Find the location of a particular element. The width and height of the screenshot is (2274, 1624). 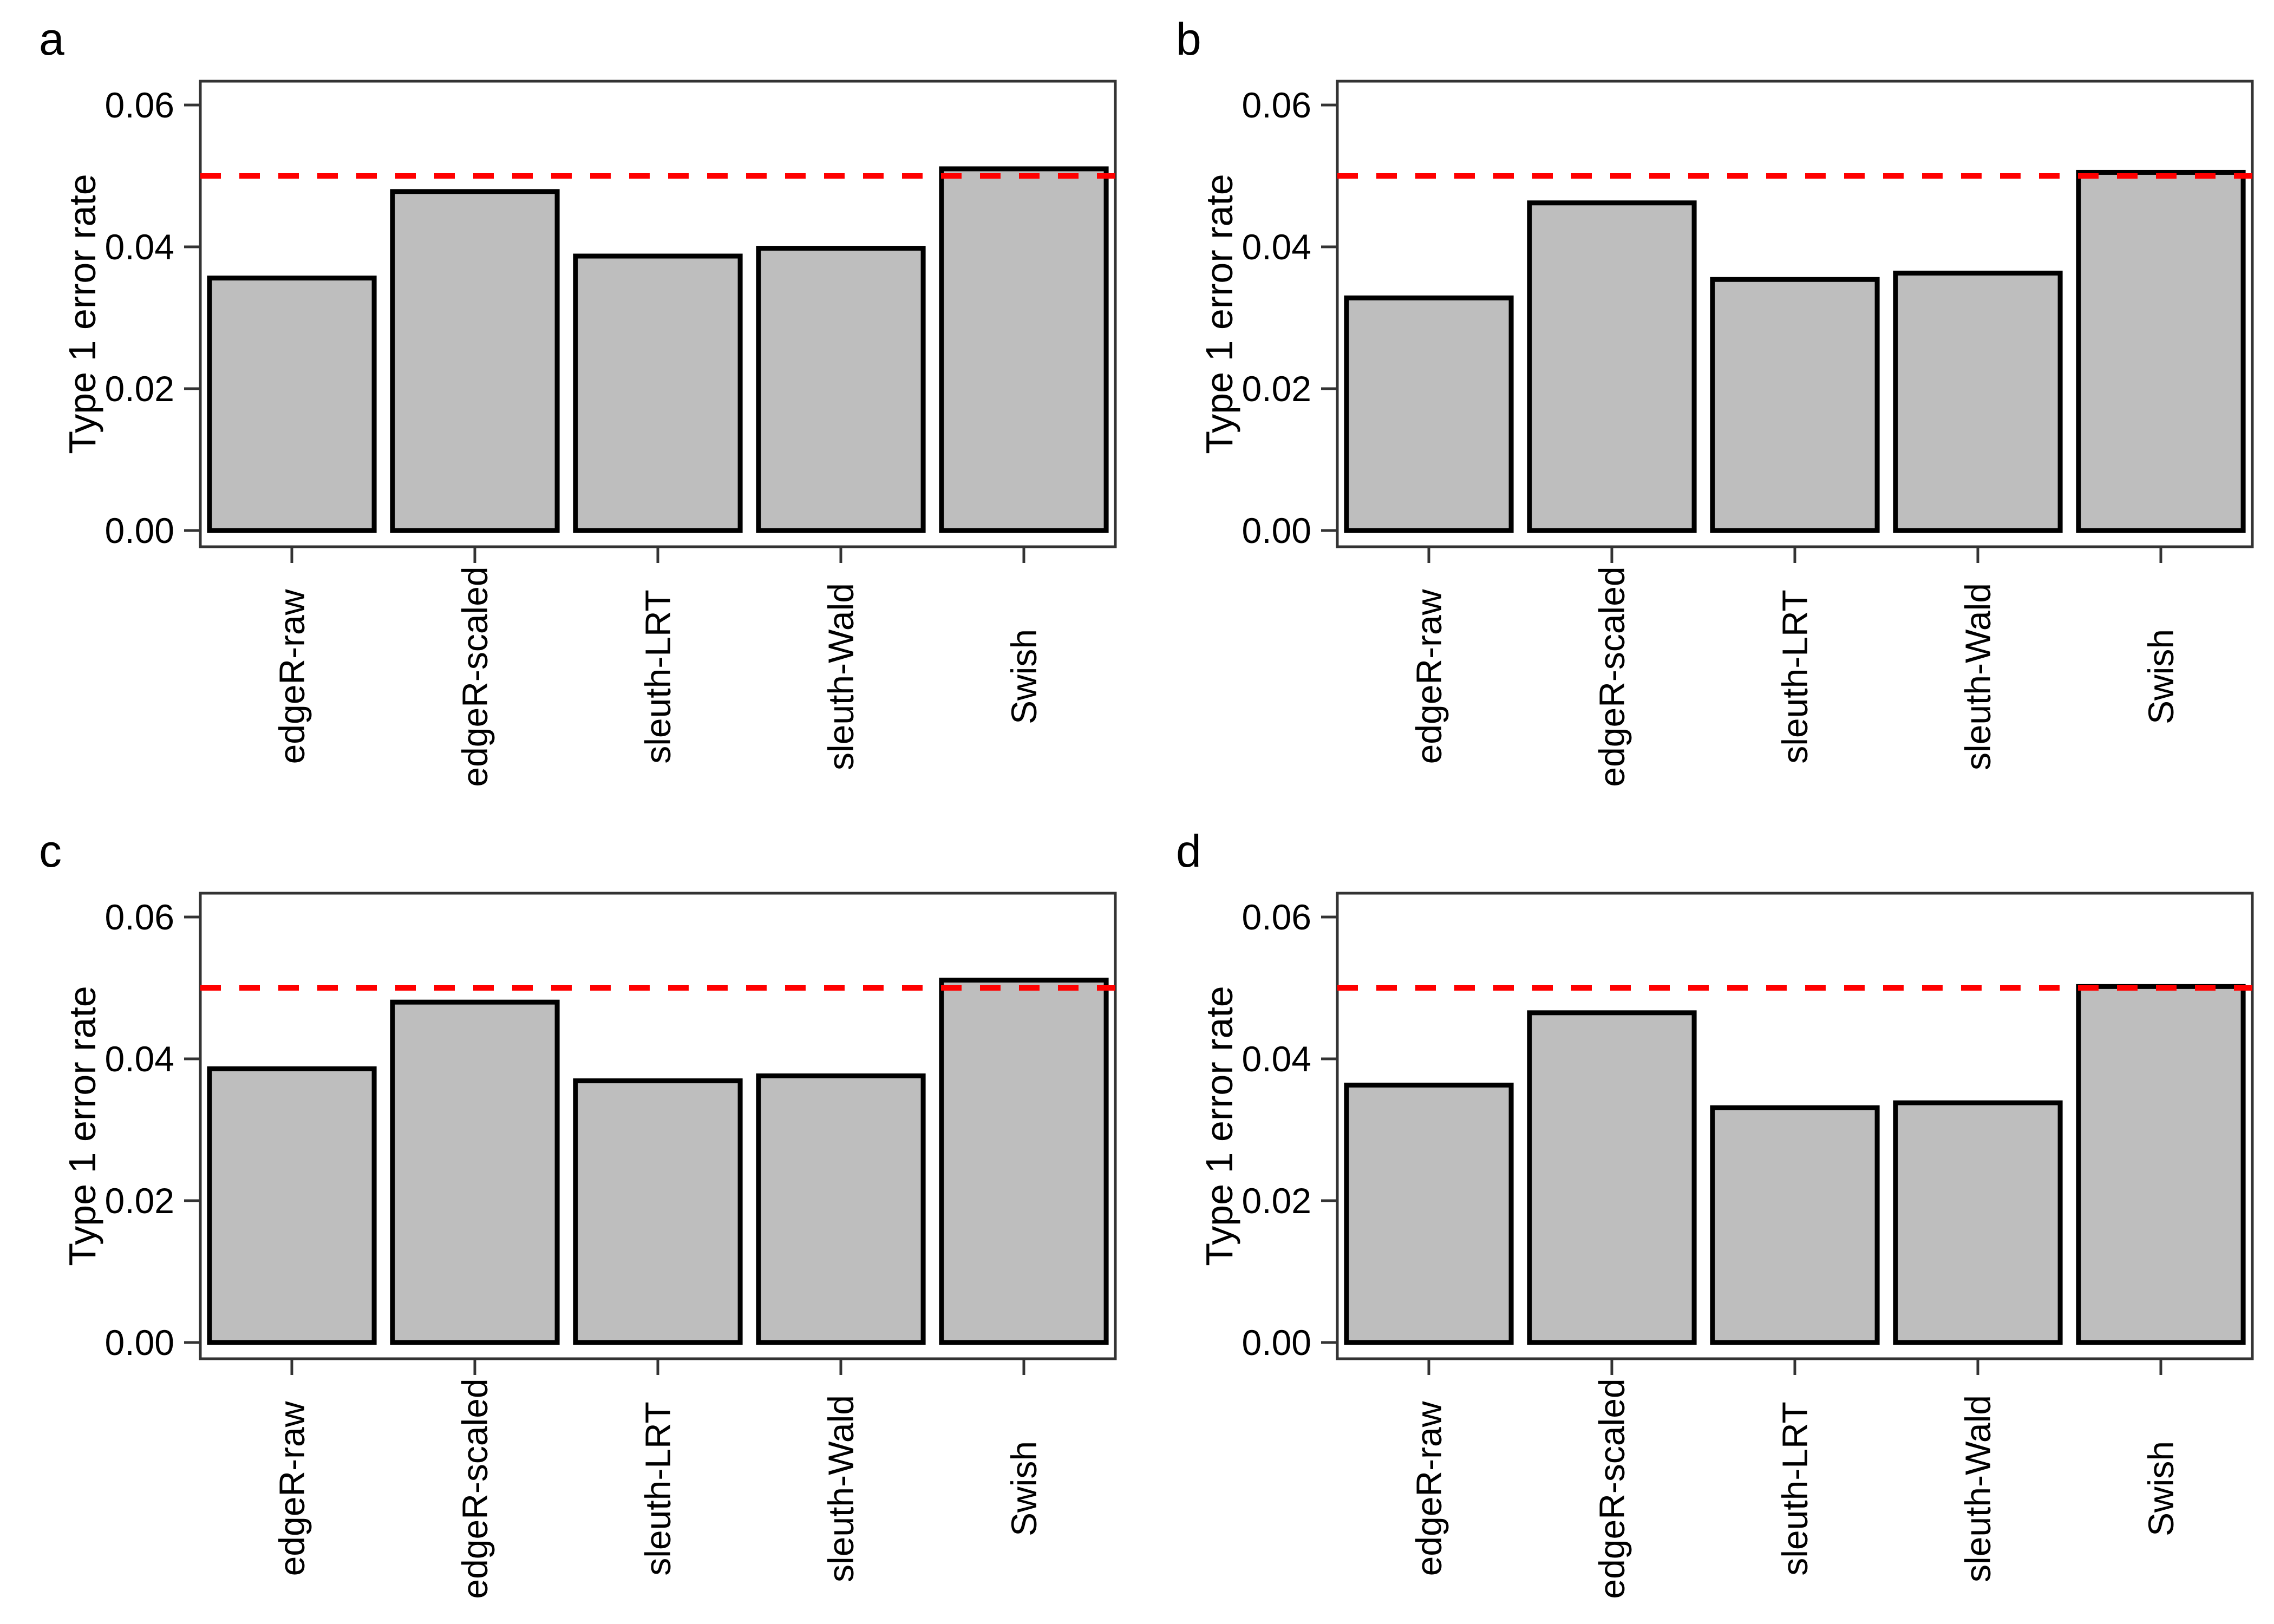

panel-a-letter: a is located at coordinates (52, 39).